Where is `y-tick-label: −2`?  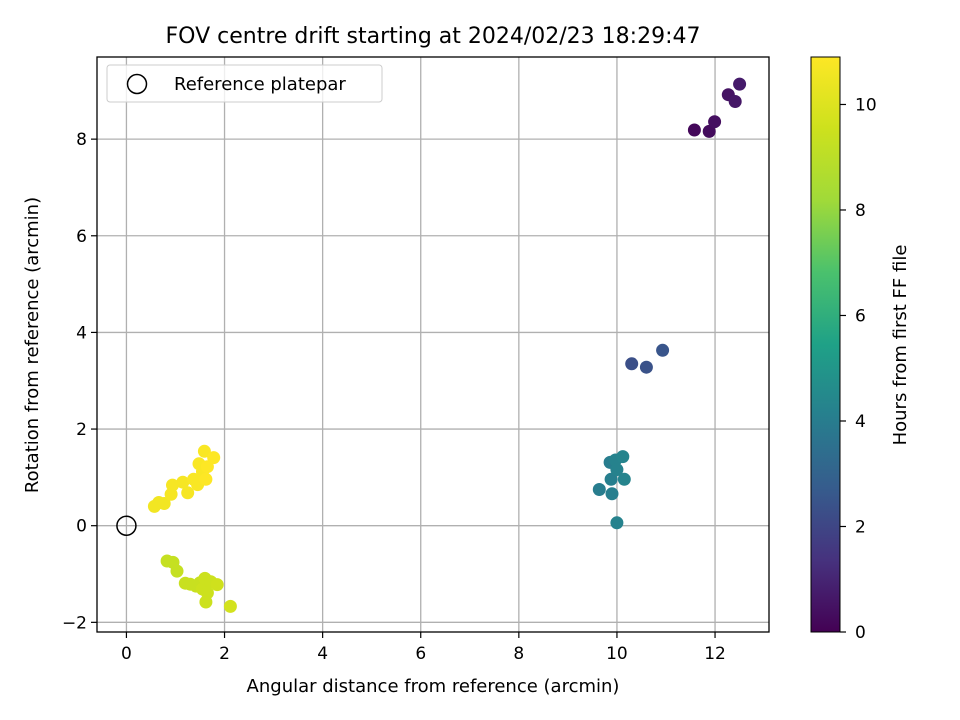 y-tick-label: −2 is located at coordinates (74, 623).